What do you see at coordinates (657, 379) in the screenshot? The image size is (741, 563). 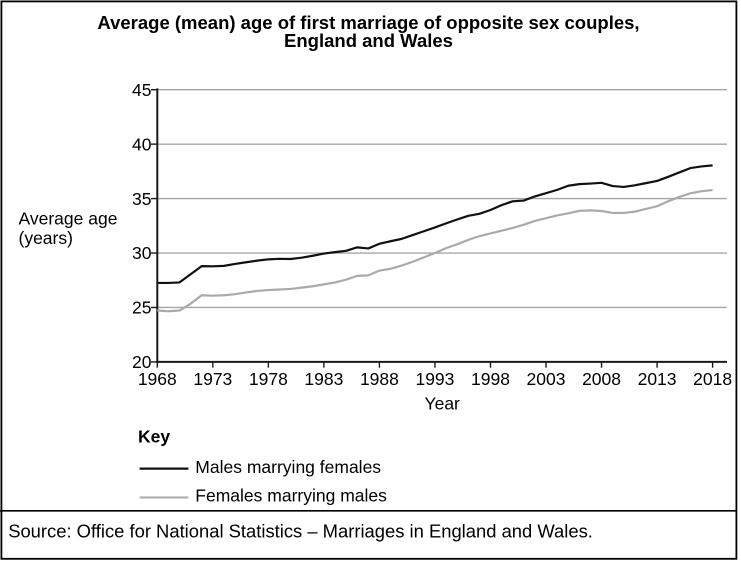 I see `svg-text: 2013` at bounding box center [657, 379].